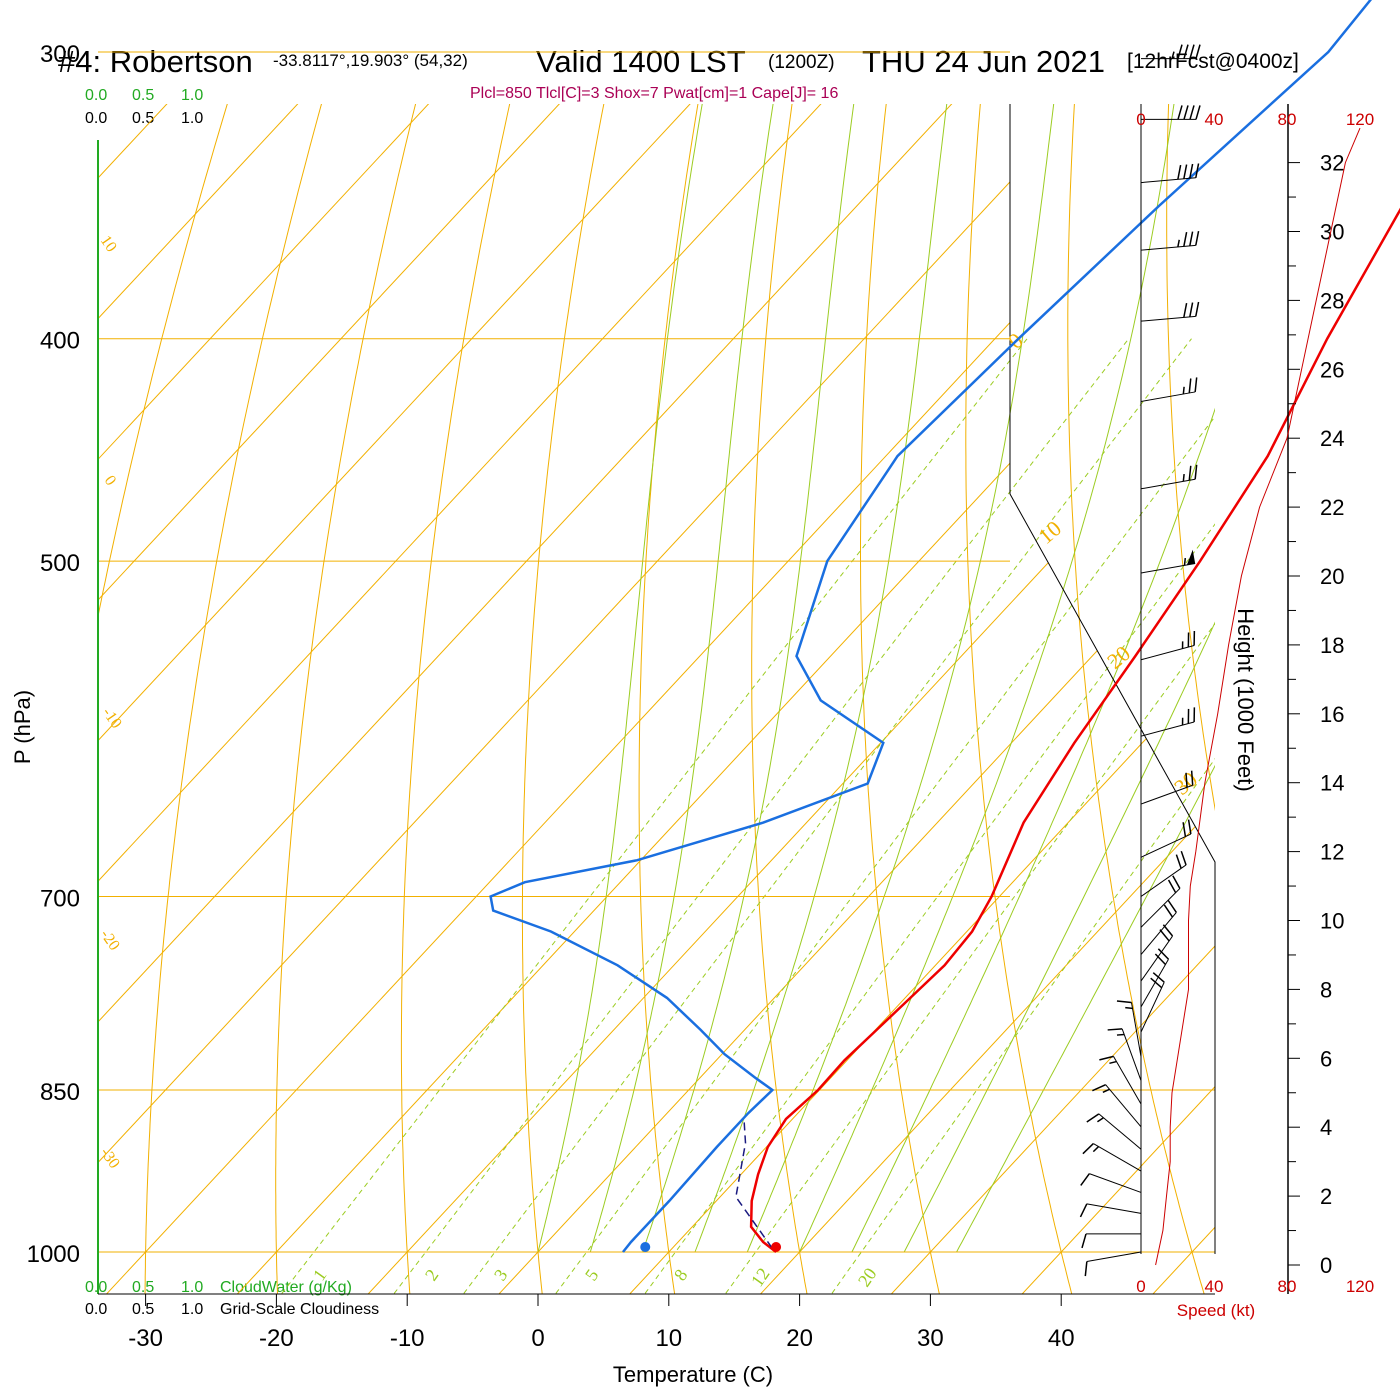 The image size is (1400, 1400). What do you see at coordinates (1332, 852) in the screenshot?
I see `height-tick-label: 12` at bounding box center [1332, 852].